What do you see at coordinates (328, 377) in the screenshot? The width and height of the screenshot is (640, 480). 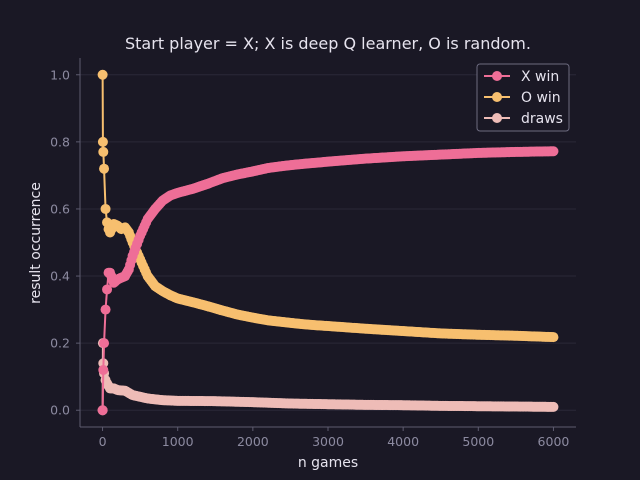 I see `series-draws` at bounding box center [328, 377].